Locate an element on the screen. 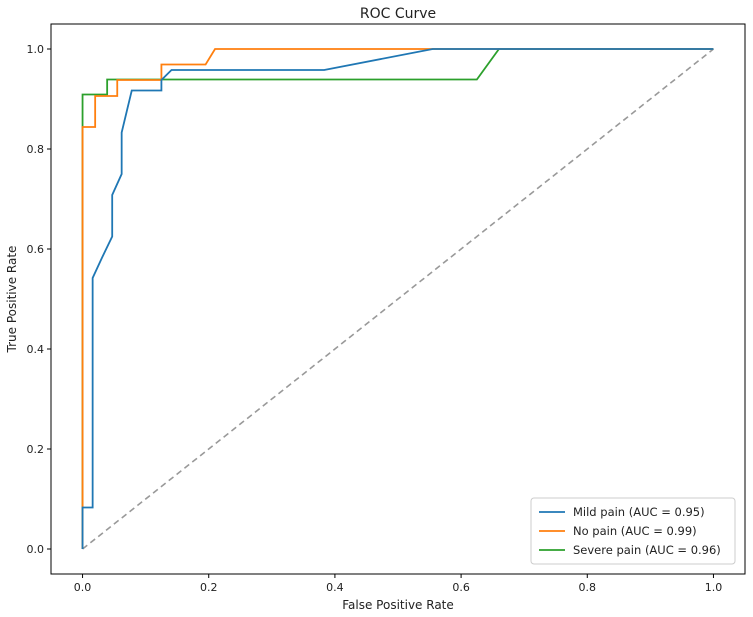 This screenshot has width=753, height=617. chart-title: ROC Curve is located at coordinates (398, 14).